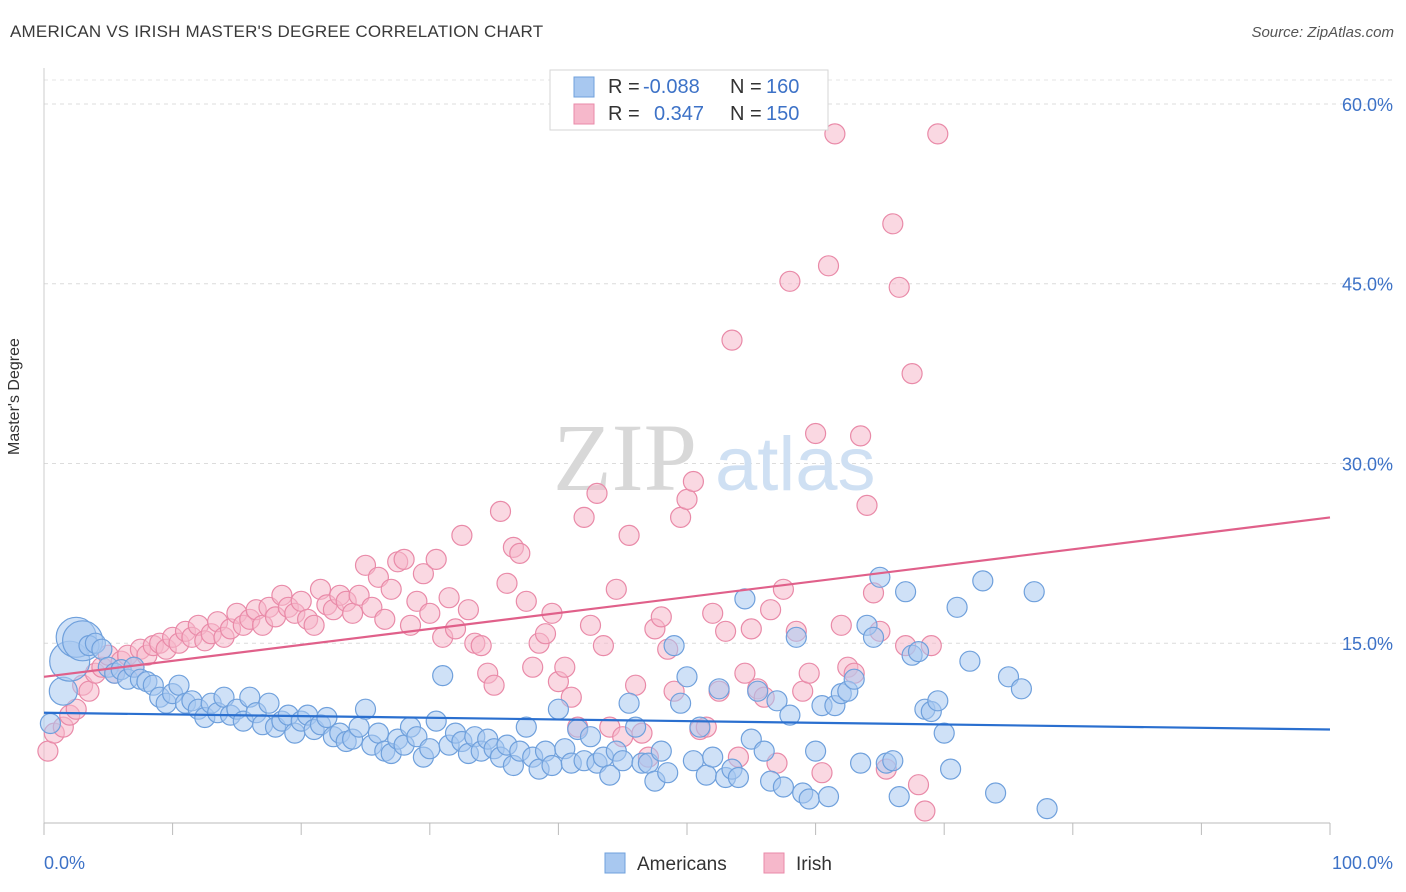  Describe the element at coordinates (615, 863) in the screenshot. I see `bottom-swatch-americans` at that location.